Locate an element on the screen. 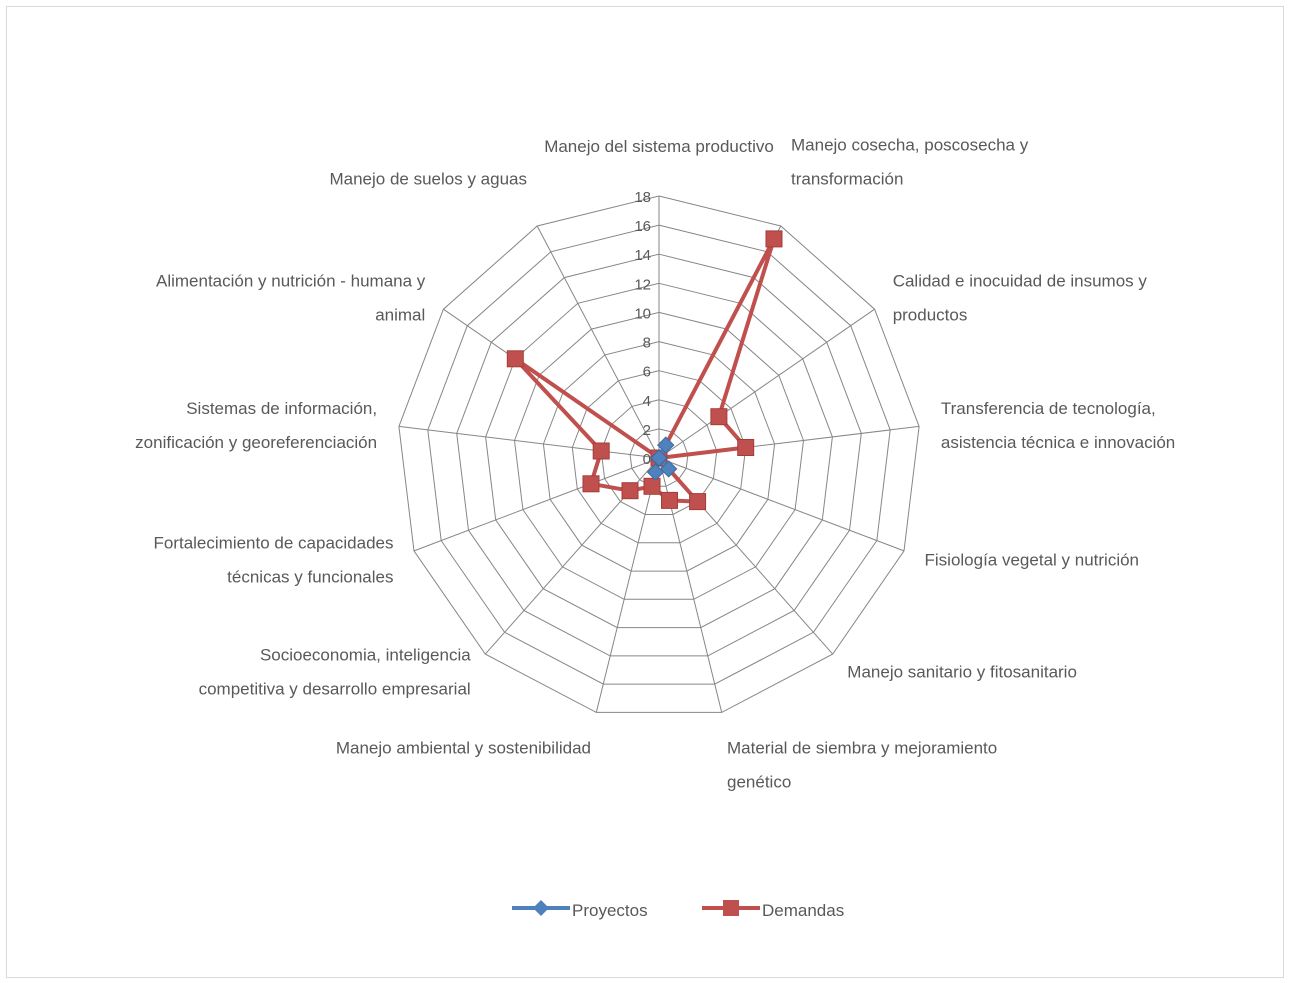 This screenshot has height=983, width=1290. category-label: Manejo ambiental y sostenibilidad is located at coordinates (463, 748).